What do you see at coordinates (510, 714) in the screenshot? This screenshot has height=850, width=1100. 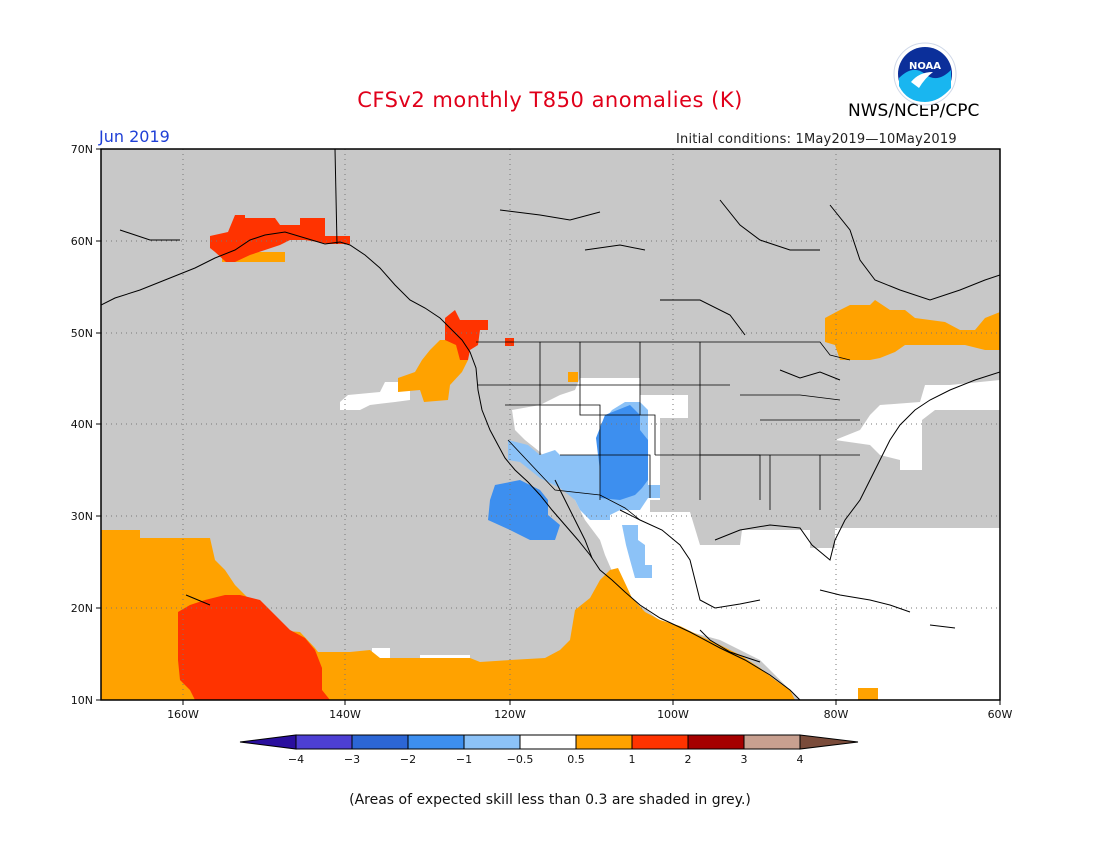 I see `lon-label-120w: 120W` at bounding box center [510, 714].